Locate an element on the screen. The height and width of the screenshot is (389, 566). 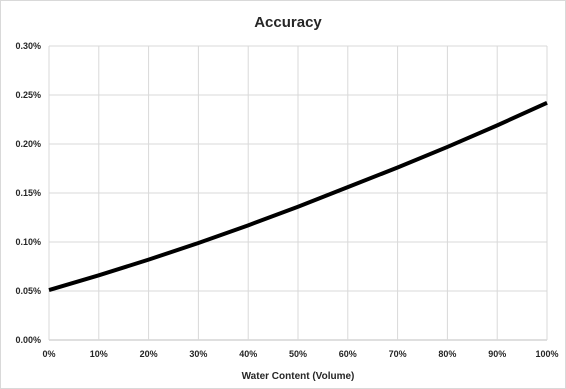
y-tick-label: 0.10% is located at coordinates (28, 242).